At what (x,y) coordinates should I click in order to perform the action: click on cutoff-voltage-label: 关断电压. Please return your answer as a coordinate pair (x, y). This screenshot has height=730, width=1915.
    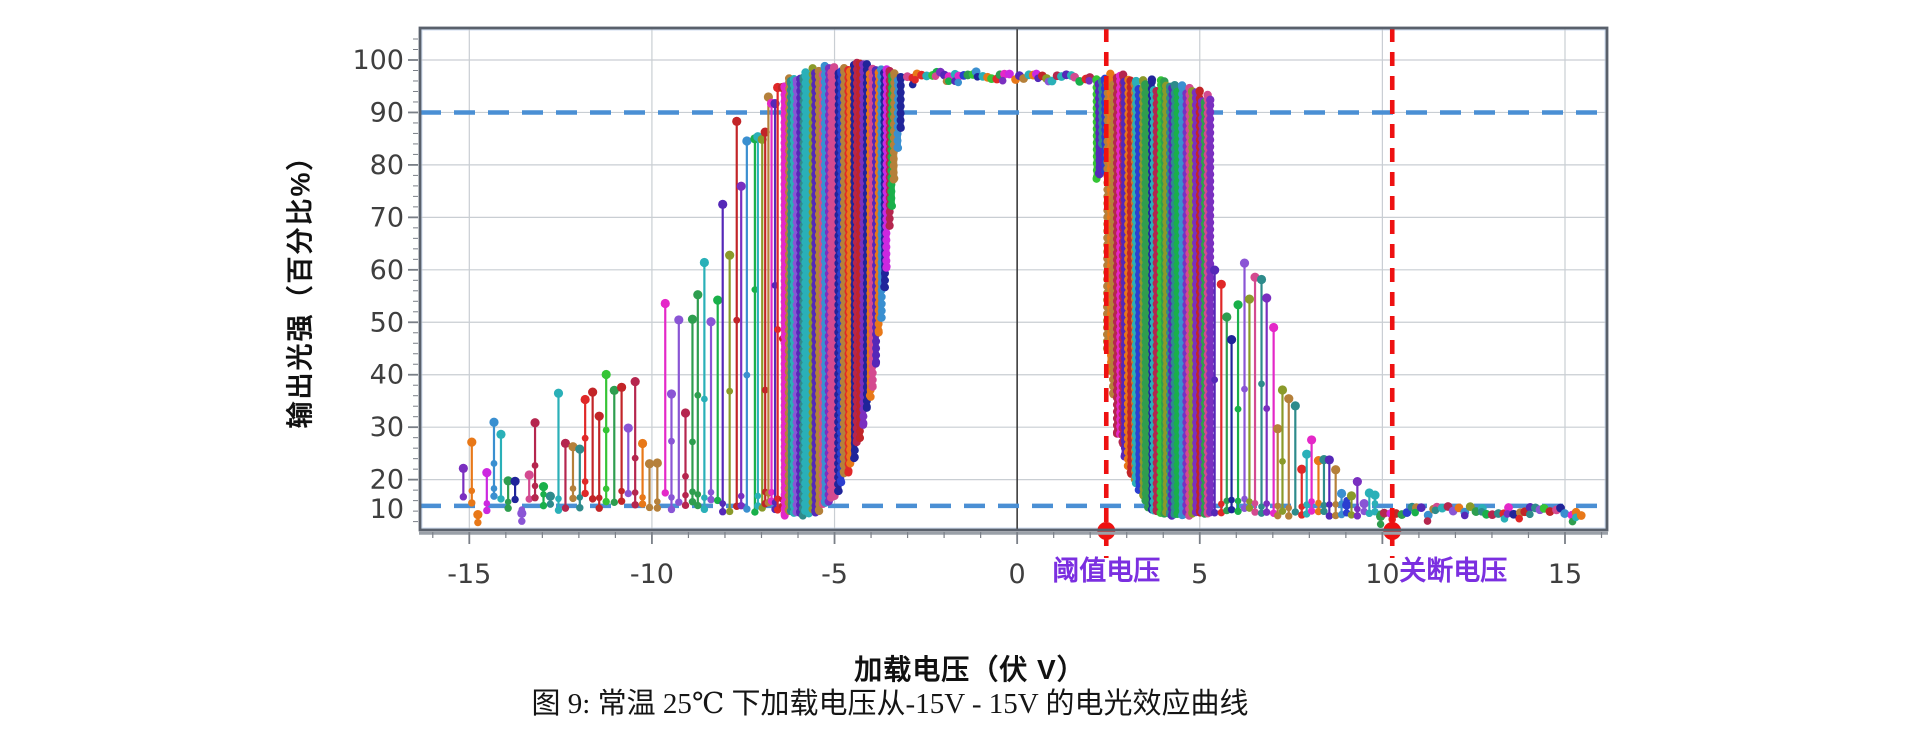
    Looking at the image, I should click on (1453, 571).